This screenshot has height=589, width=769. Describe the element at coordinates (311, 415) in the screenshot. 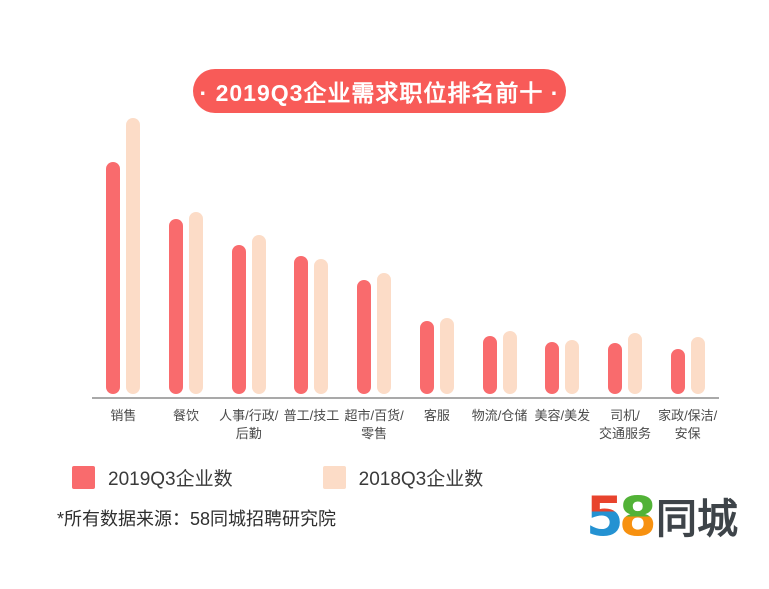

I see `category-label: 普工/技工` at that location.